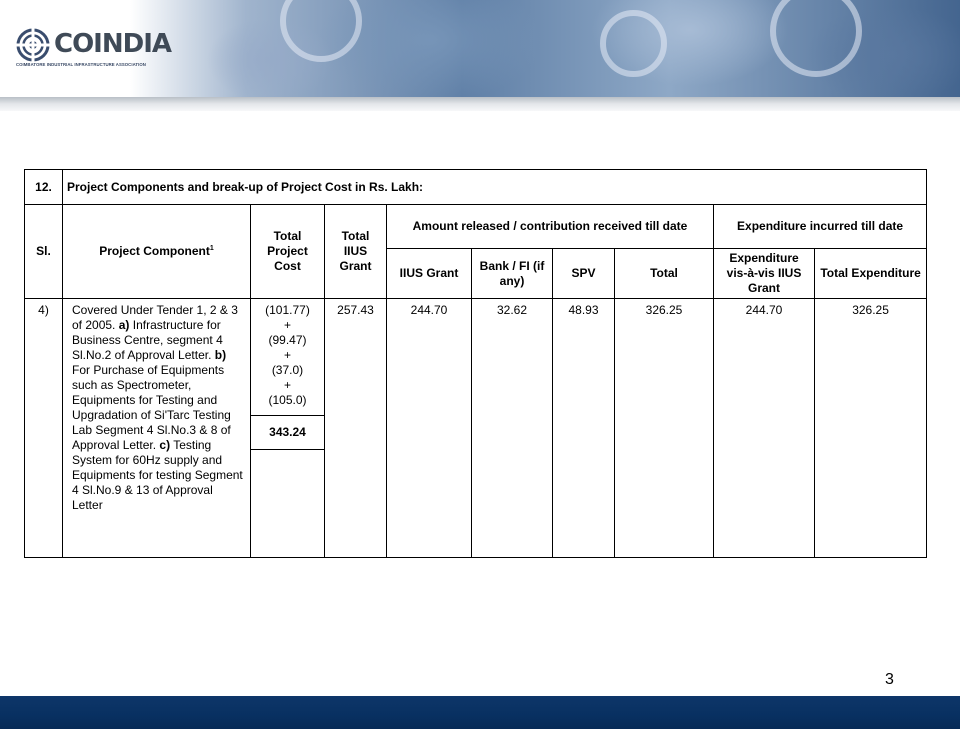 The image size is (960, 729). I want to click on header-expenditure-vis-a-vis-iius: Expenditure vis-à-vis IIUS Grant, so click(764, 273).